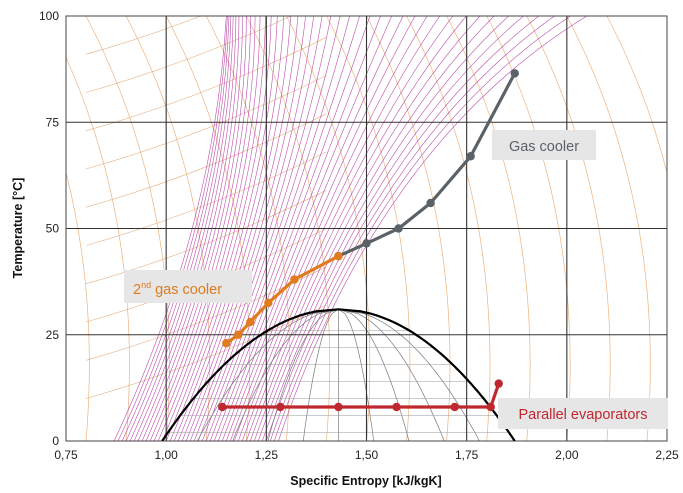  Describe the element at coordinates (583, 415) in the screenshot. I see `parallel-evaporators-label: Parallel evaporators` at that location.